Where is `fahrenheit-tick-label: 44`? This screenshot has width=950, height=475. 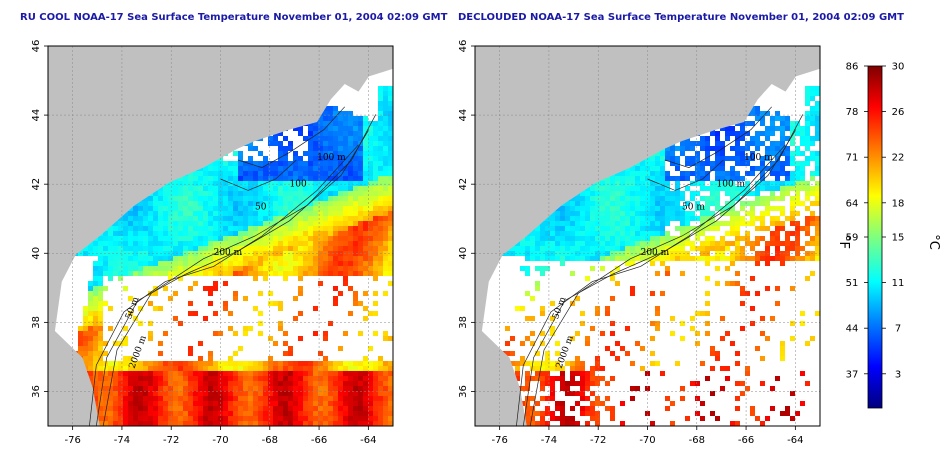
fahrenheit-tick-label: 44 is located at coordinates (852, 329).